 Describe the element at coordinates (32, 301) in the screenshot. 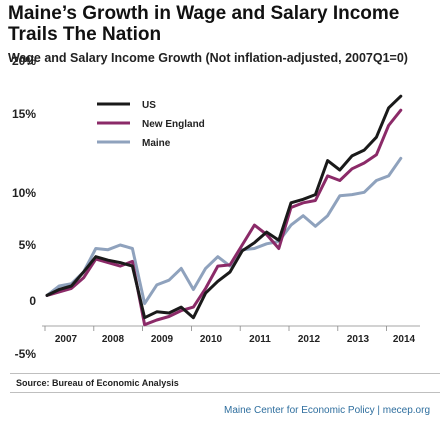

I see `y-tick-label: 0` at that location.